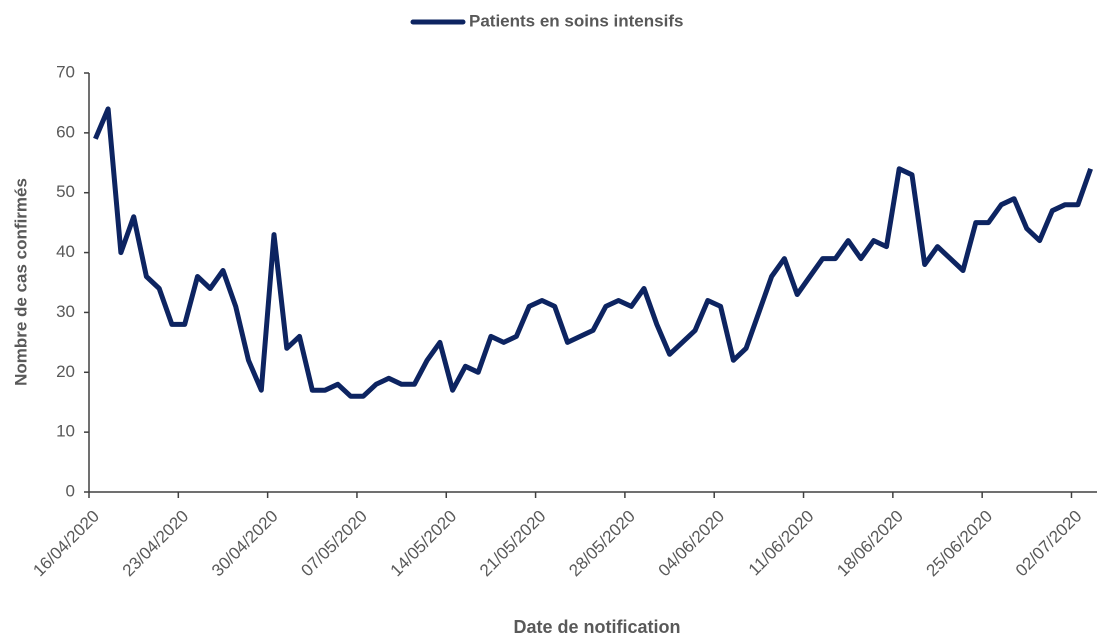 The height and width of the screenshot is (638, 1097). What do you see at coordinates (1049, 544) in the screenshot?
I see `x-tick-label: 02/07/2020` at bounding box center [1049, 544].